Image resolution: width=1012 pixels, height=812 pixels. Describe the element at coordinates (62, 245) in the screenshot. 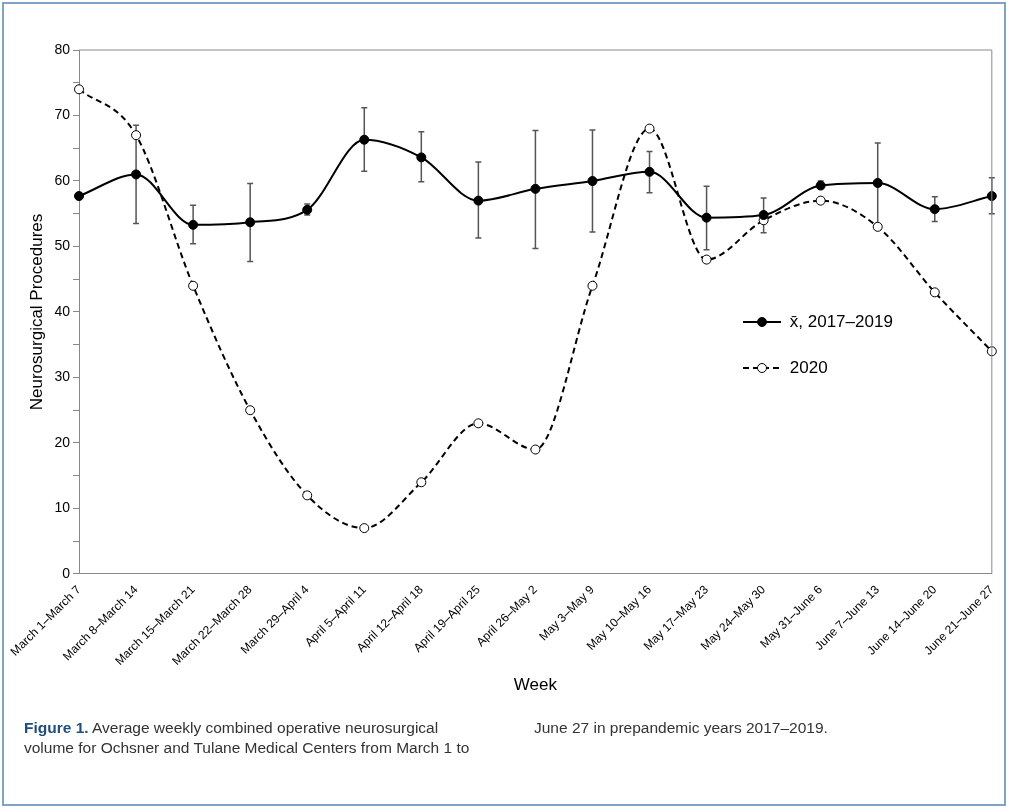

I see `y-tick-label: 50` at that location.